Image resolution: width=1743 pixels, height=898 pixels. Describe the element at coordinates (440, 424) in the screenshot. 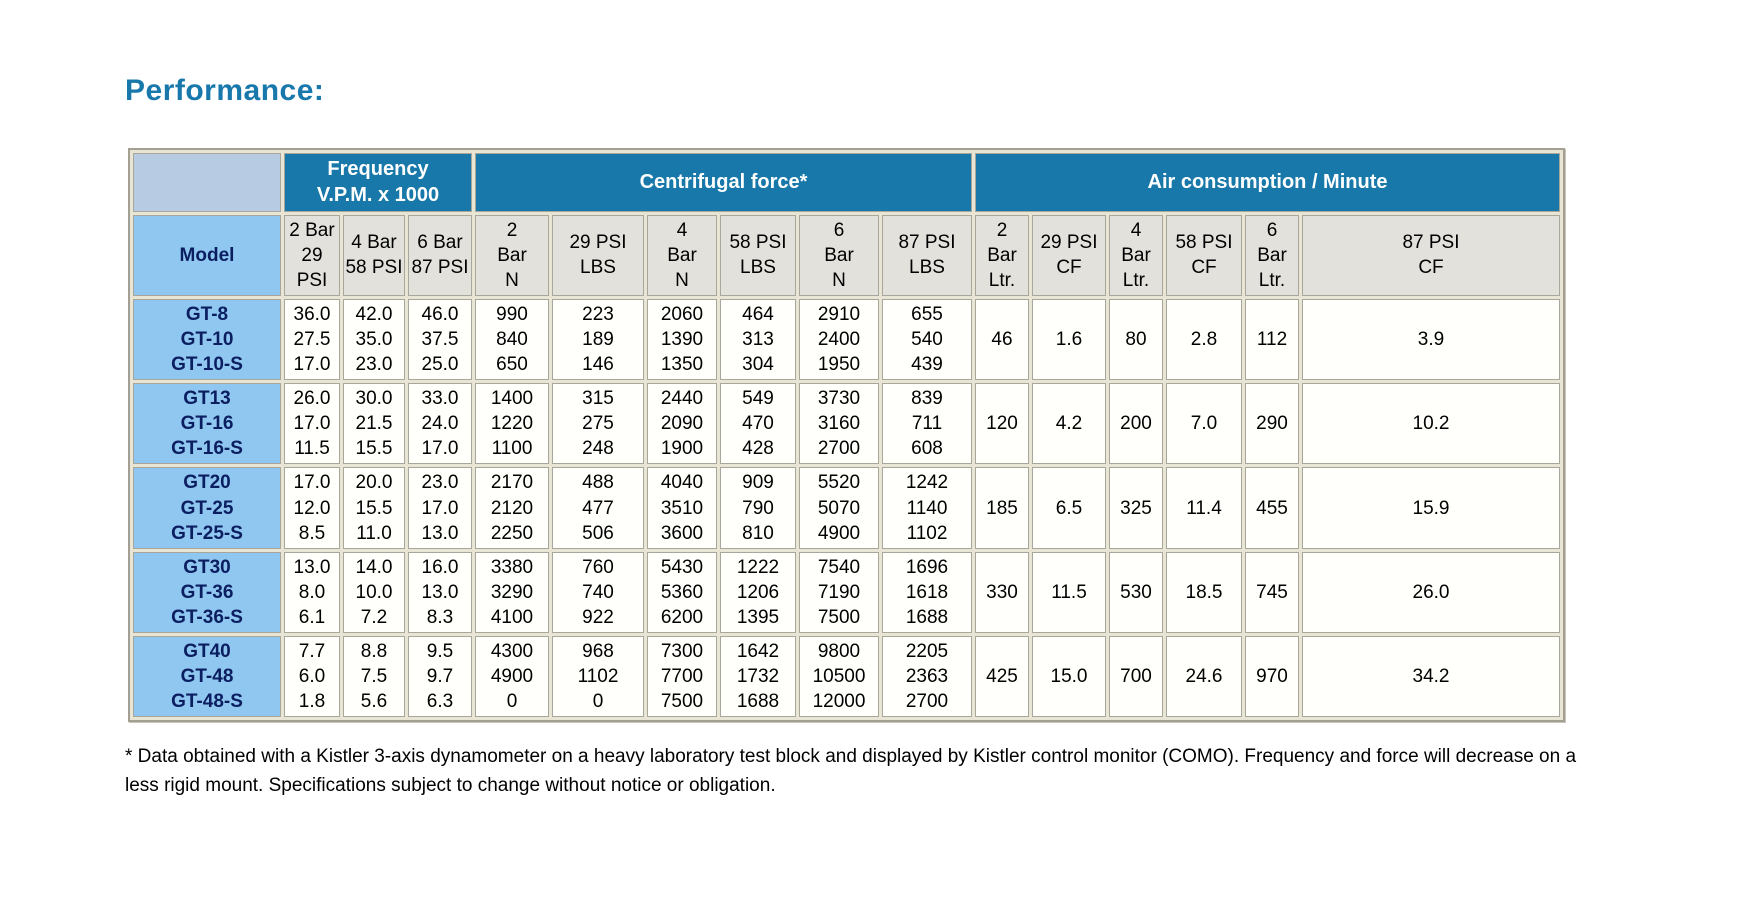

I see `cell-freq-6bar-87psi-group-2: 33.0 24.0 17.0` at that location.